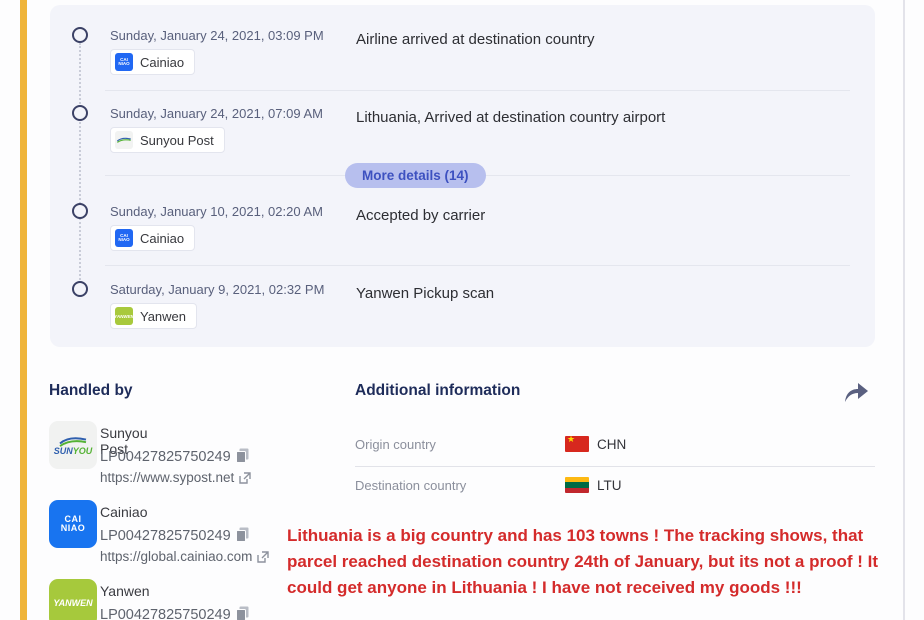 Image resolution: width=924 pixels, height=620 pixels. I want to click on china-flag-icon: ★, so click(577, 444).